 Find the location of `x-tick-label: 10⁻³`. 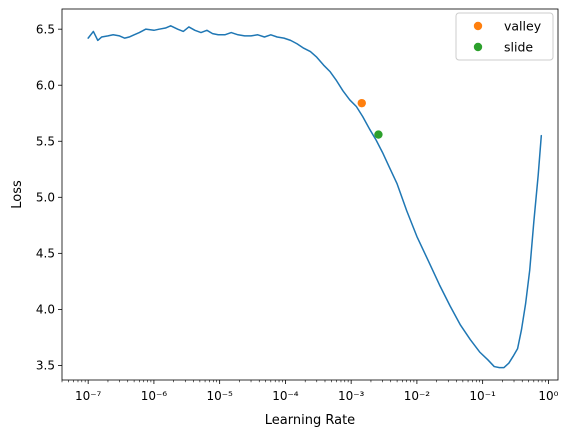

x-tick-label: 10⁻³ is located at coordinates (351, 396).